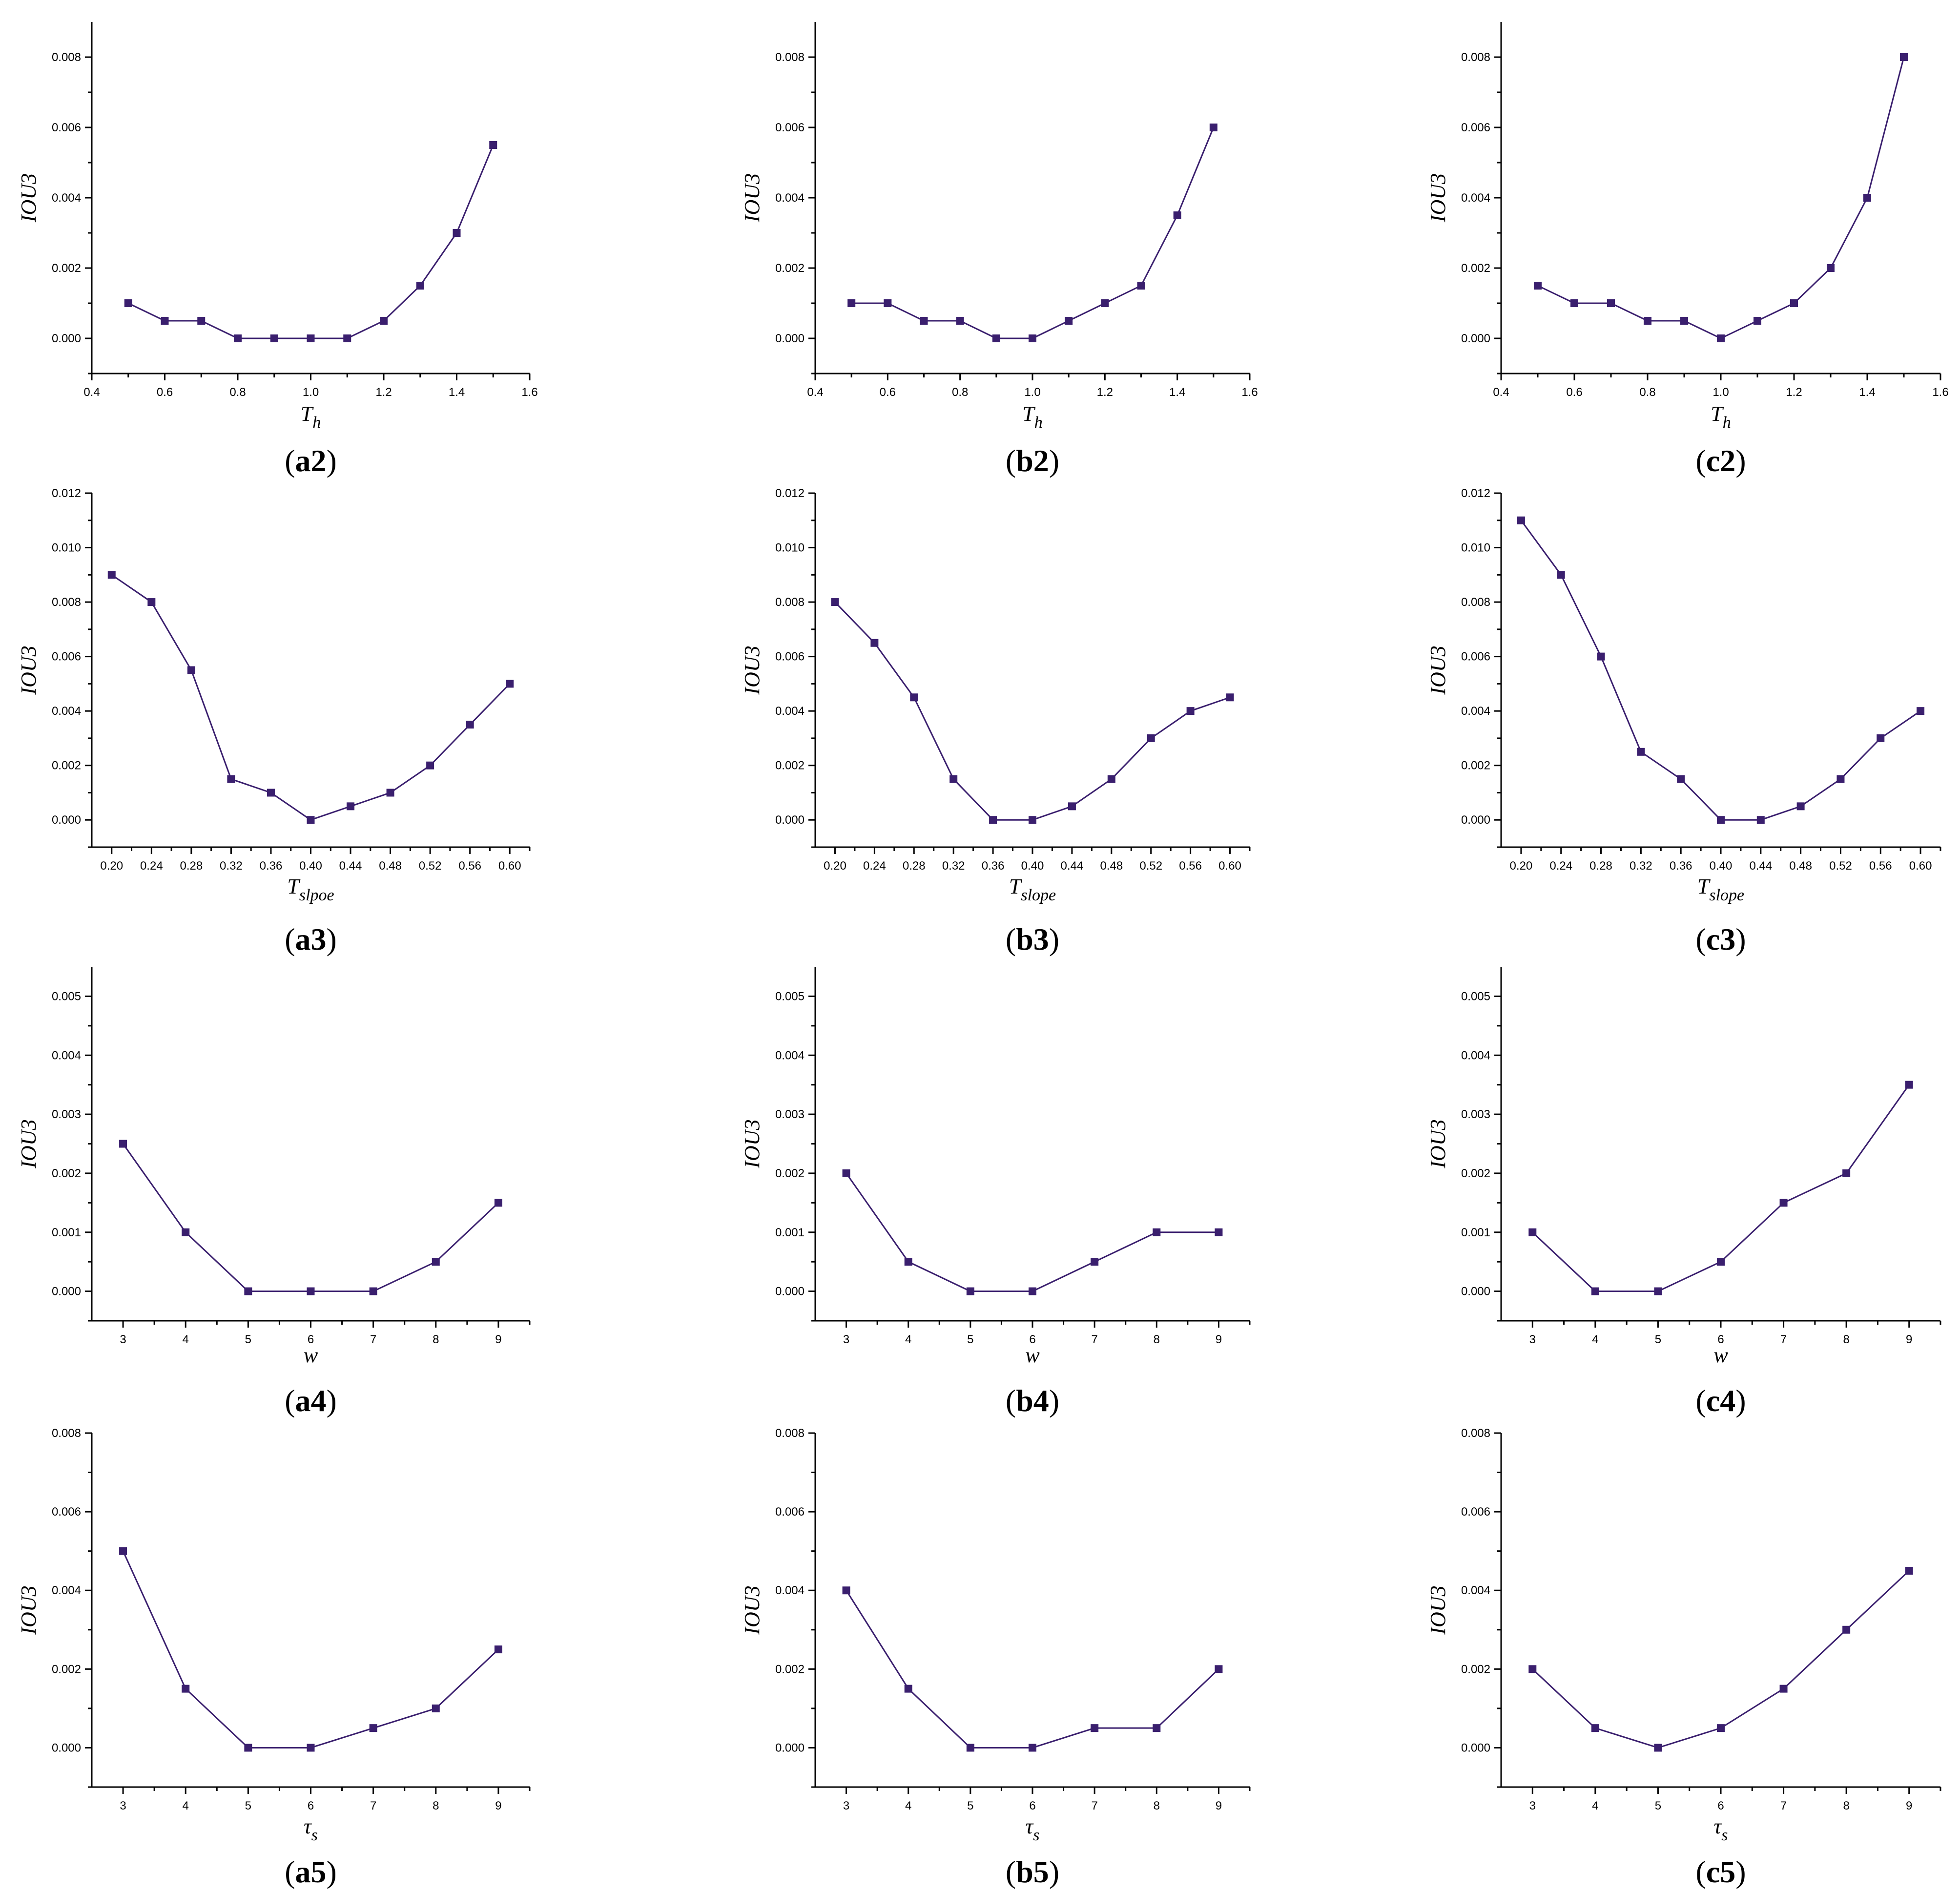 The height and width of the screenshot is (1894, 1960). What do you see at coordinates (1522, 866) in the screenshot?
I see `x-tick-label: 0.20` at bounding box center [1522, 866].